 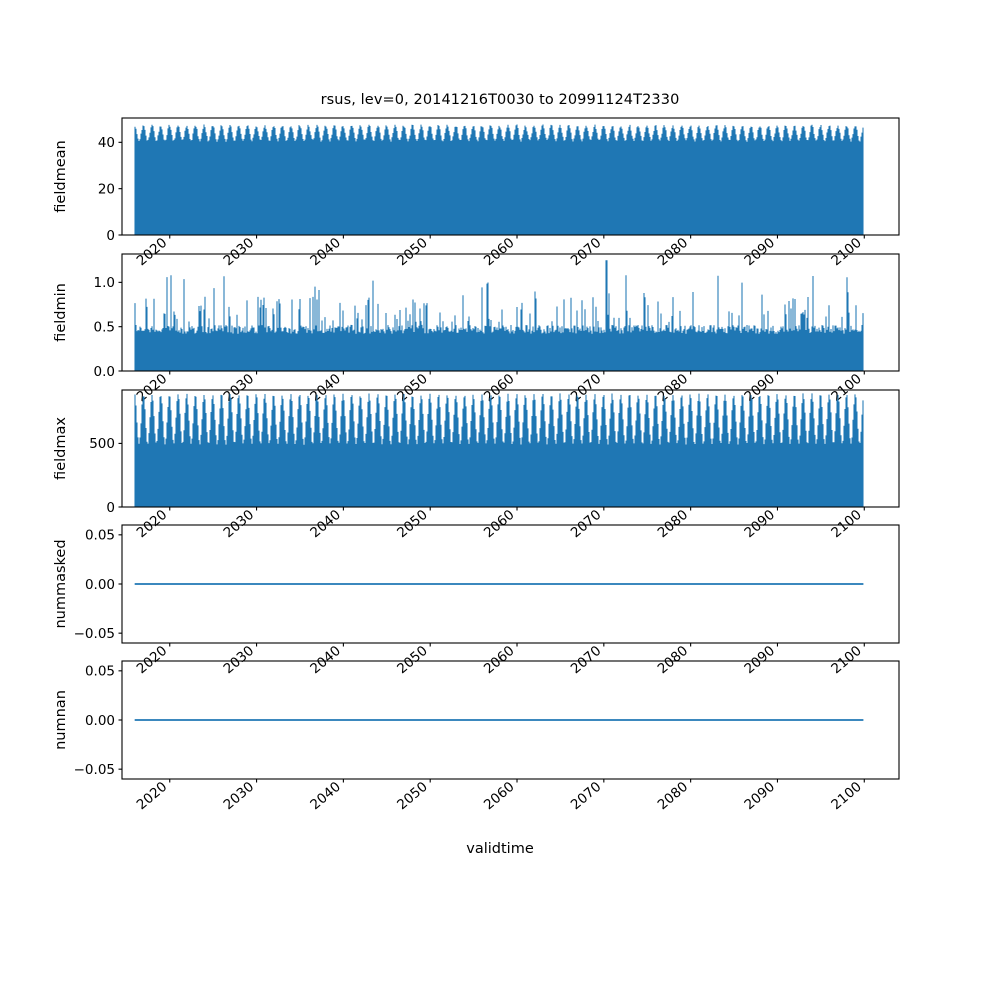 What do you see at coordinates (586, 796) in the screenshot?
I see `x-tick-label: 2070` at bounding box center [586, 796].